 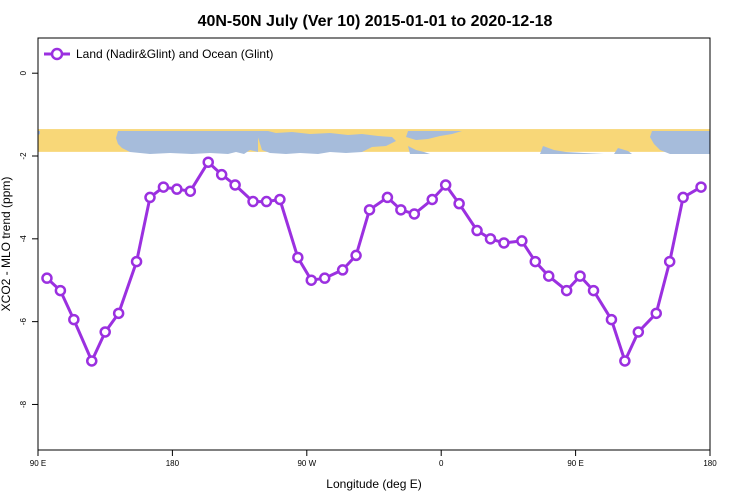 I want to click on x-axis-label: Longitude (deg E), so click(x=373, y=484).